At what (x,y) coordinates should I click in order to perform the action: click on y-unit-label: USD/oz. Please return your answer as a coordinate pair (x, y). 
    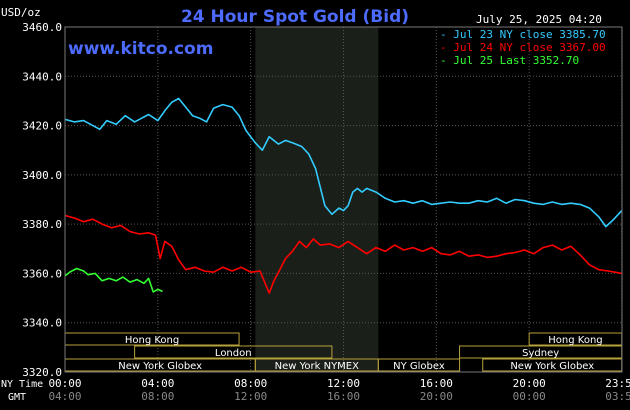
    Looking at the image, I should click on (21, 12).